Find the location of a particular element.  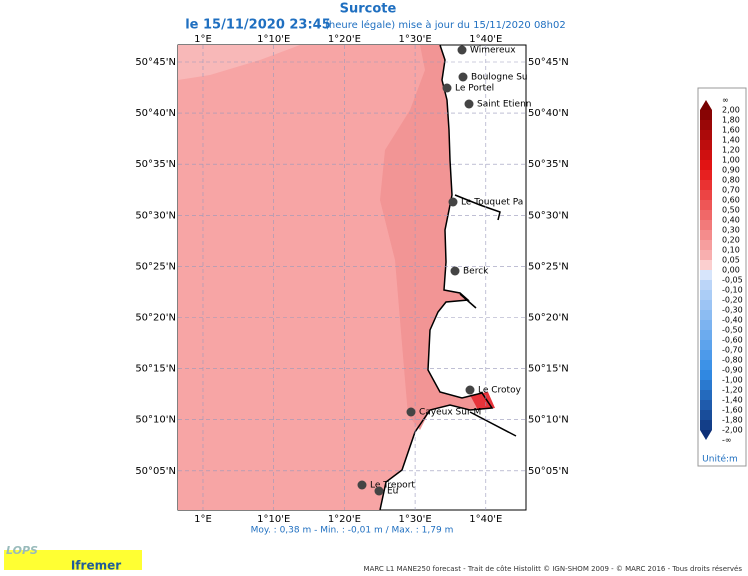

logo-band is located at coordinates (73, 560).